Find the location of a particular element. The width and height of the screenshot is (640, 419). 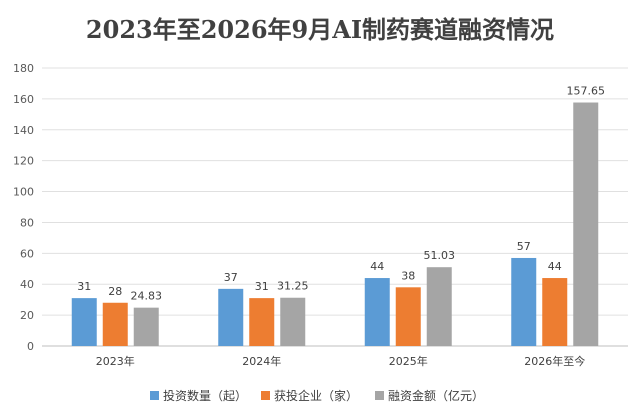

x-tick-label: 2024年 is located at coordinates (261, 361).